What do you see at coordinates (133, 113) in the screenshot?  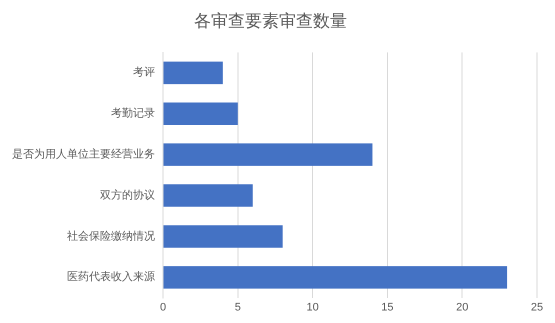 I see `y-tick-label: 考勤记录` at bounding box center [133, 113].